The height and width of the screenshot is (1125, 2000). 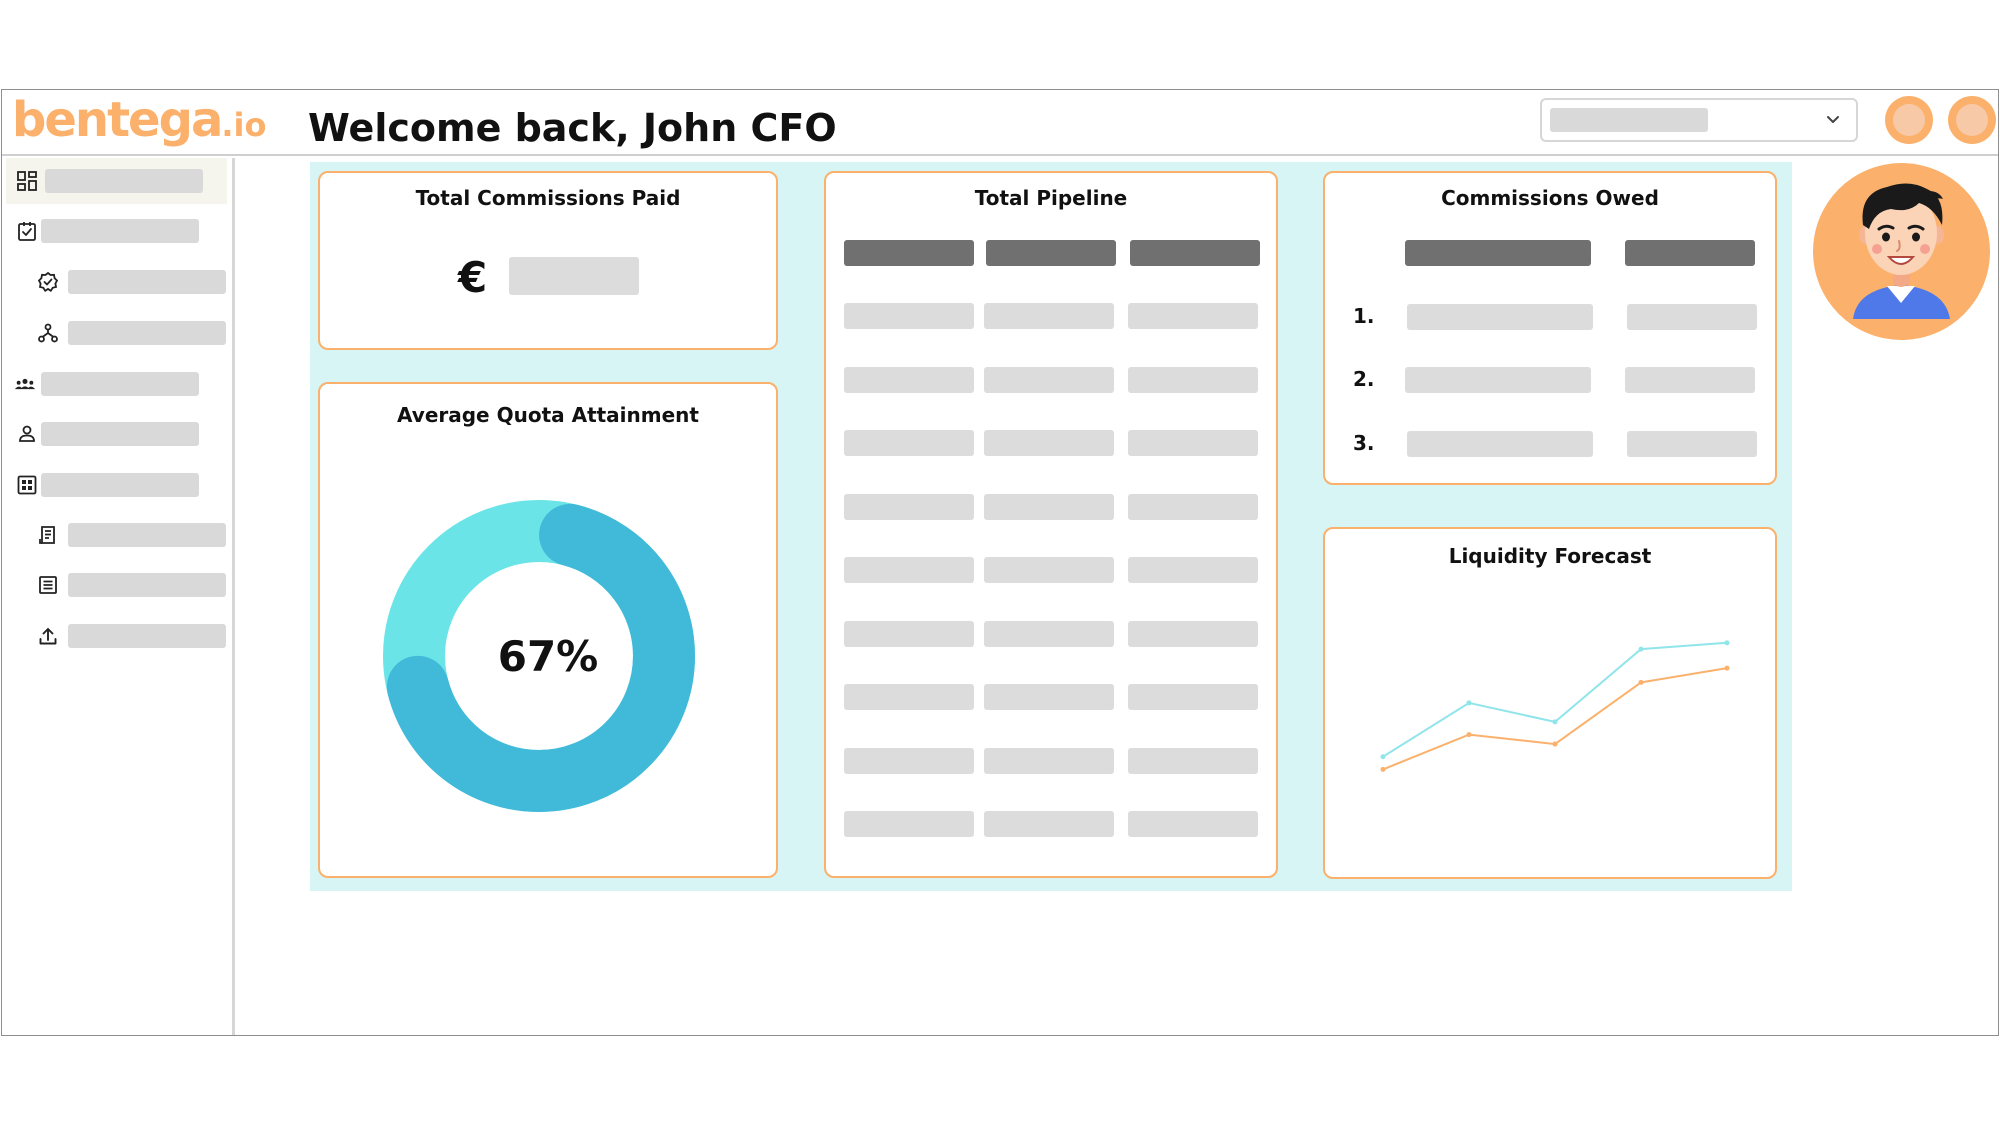 I want to click on sidebar-item-workflows, so click(x=116, y=333).